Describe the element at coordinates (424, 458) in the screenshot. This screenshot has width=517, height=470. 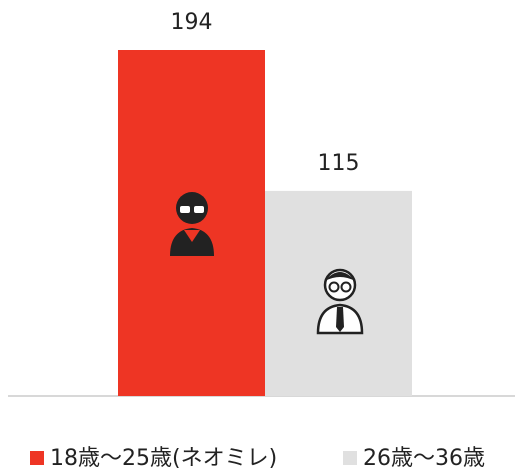
I see `legend-label: 26歳〜36歳` at that location.